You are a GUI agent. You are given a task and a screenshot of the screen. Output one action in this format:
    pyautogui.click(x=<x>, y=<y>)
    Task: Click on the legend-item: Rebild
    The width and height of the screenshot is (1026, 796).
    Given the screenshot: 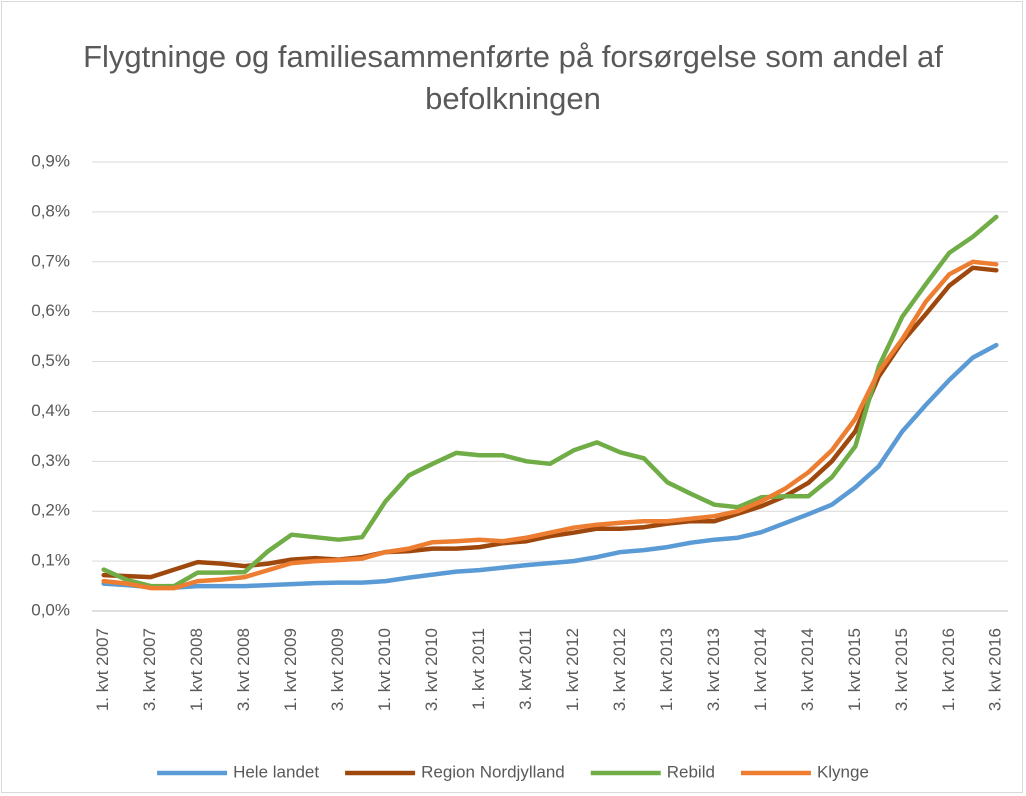 What is the action you would take?
    pyautogui.click(x=652, y=771)
    